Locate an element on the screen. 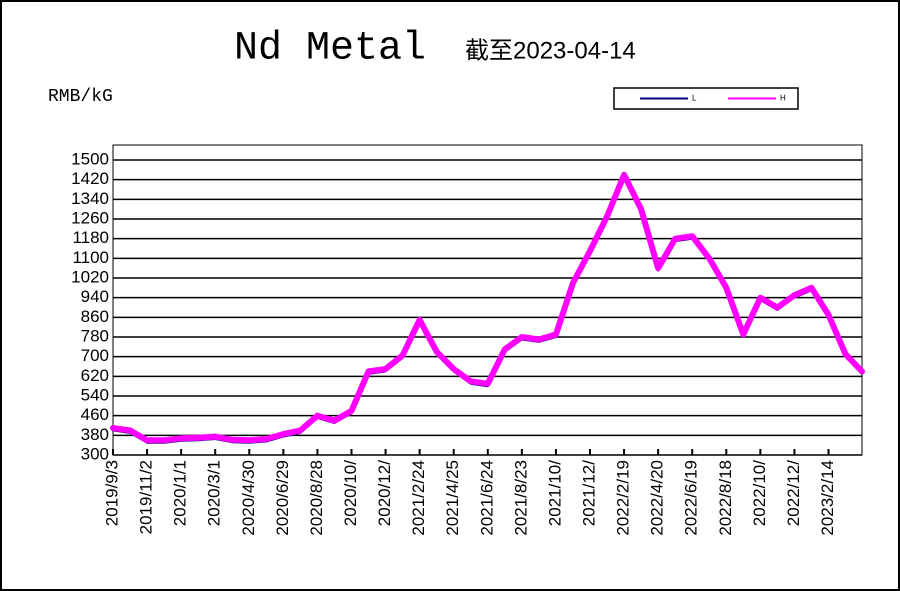  legend-label: L is located at coordinates (694, 98).